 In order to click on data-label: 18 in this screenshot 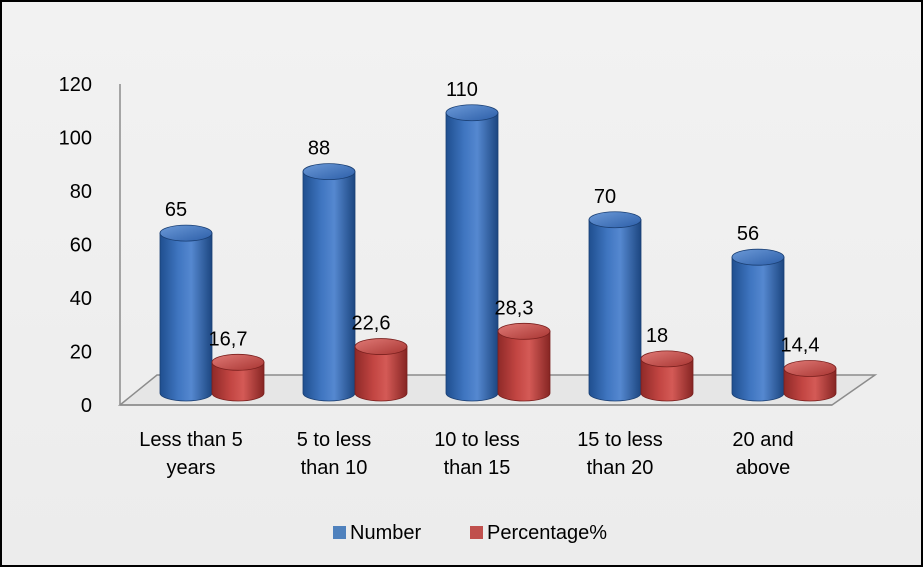, I will do `click(657, 336)`.